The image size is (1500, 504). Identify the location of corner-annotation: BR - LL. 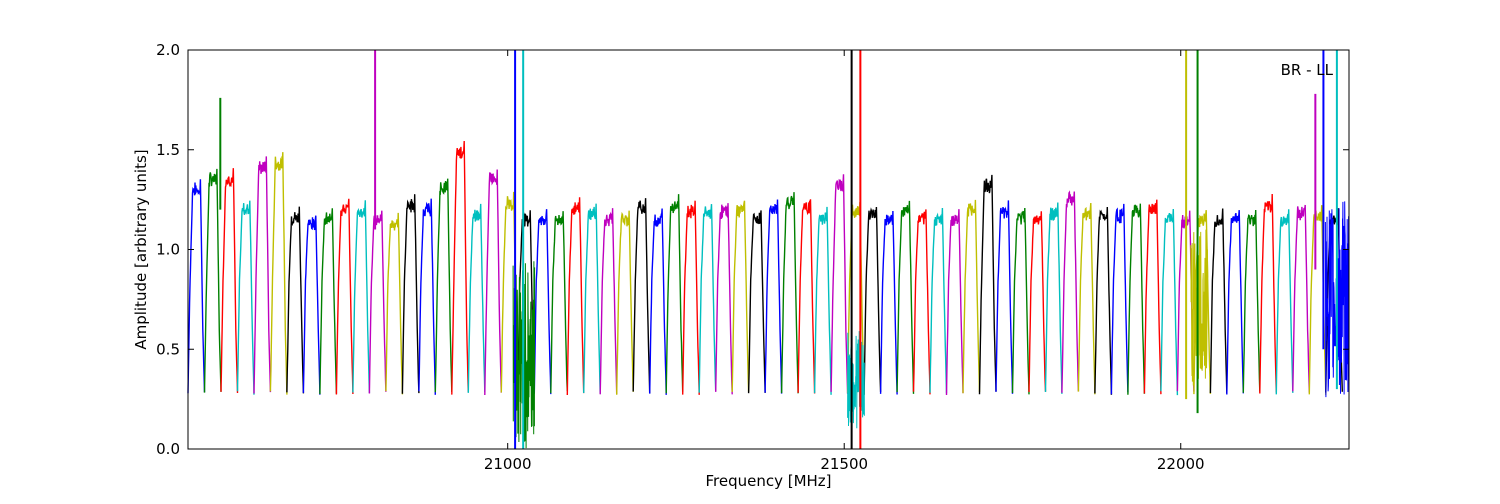
(1307, 70).